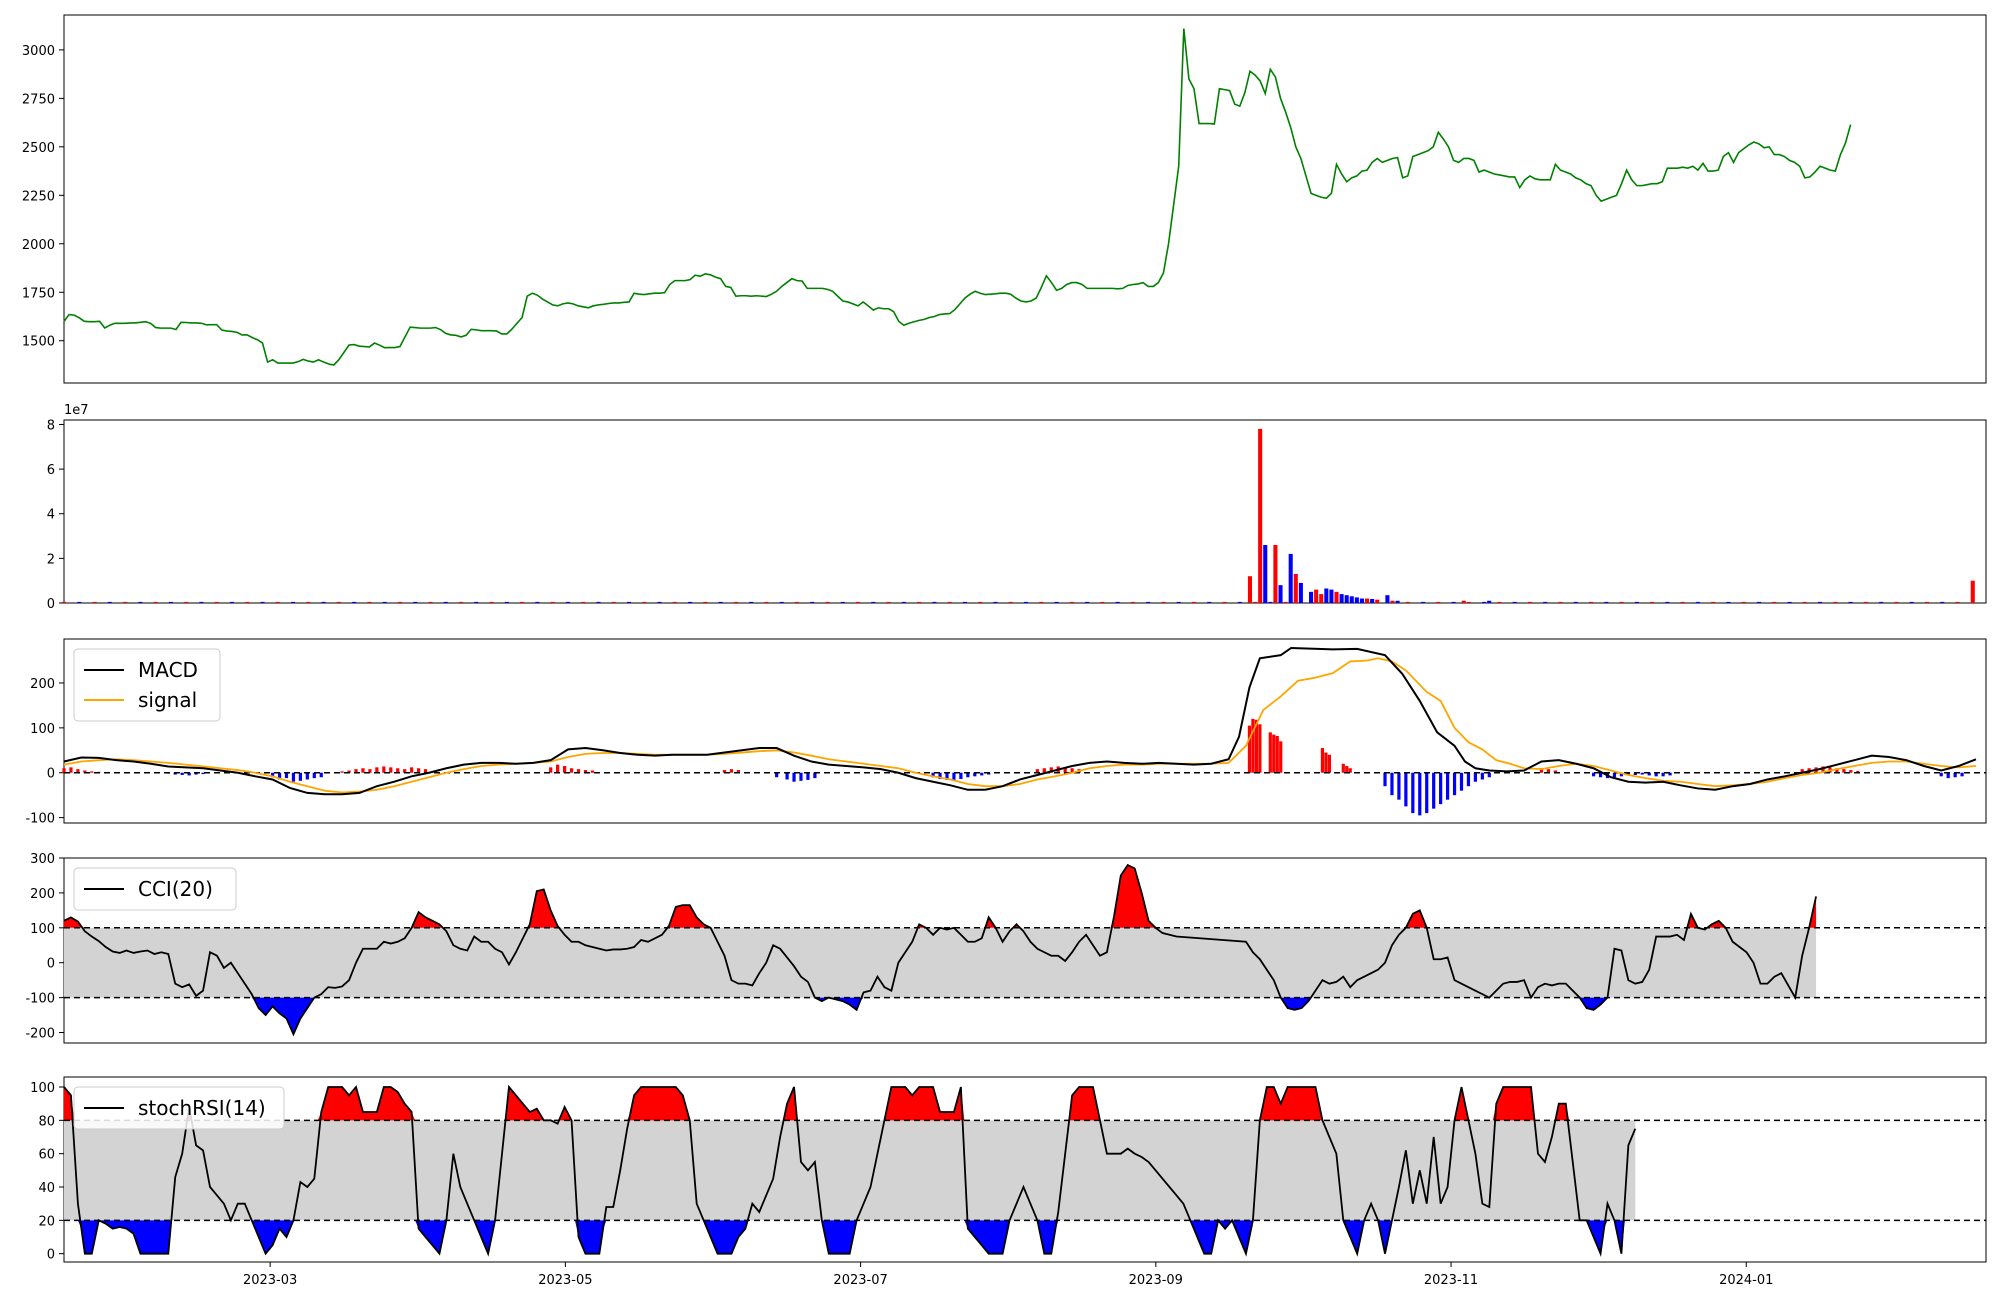  I want to click on y-tick-label: 2000, so click(38, 245).